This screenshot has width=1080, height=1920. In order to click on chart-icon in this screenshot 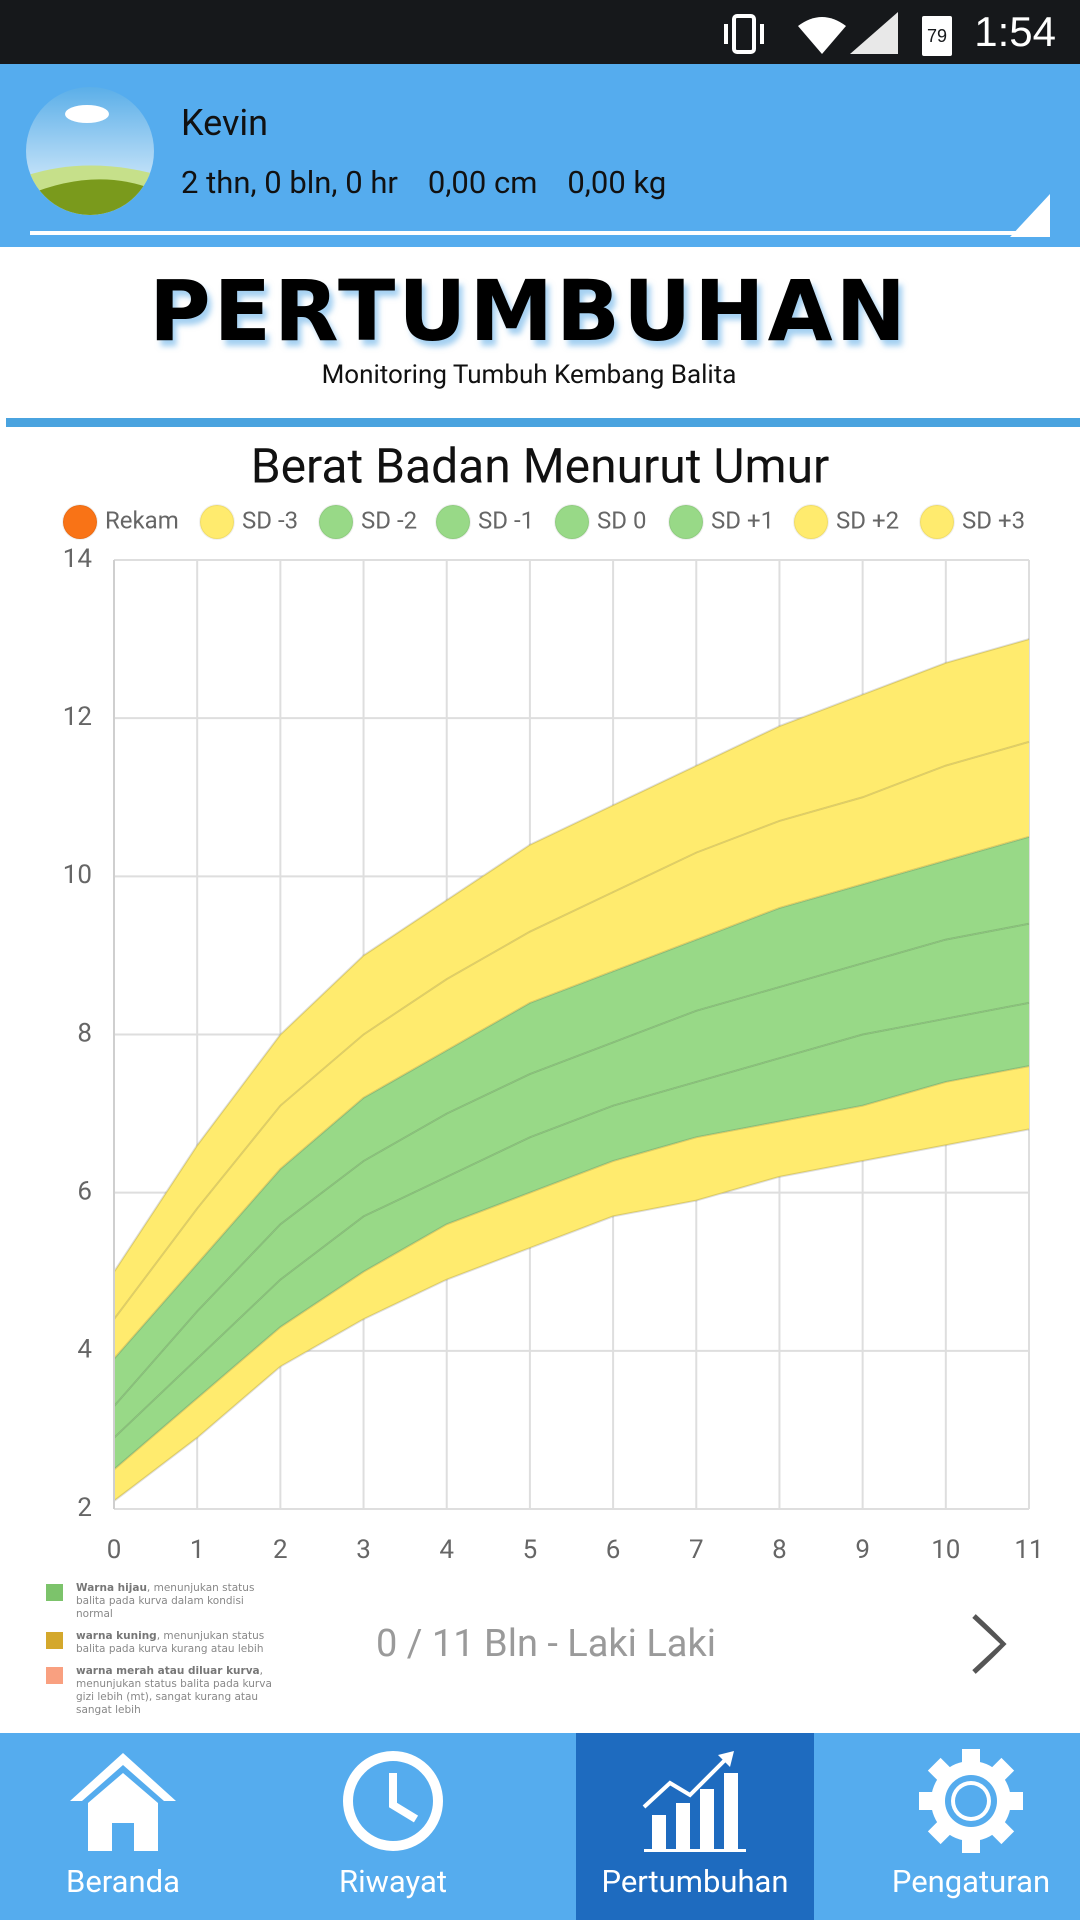, I will do `click(694, 1801)`.